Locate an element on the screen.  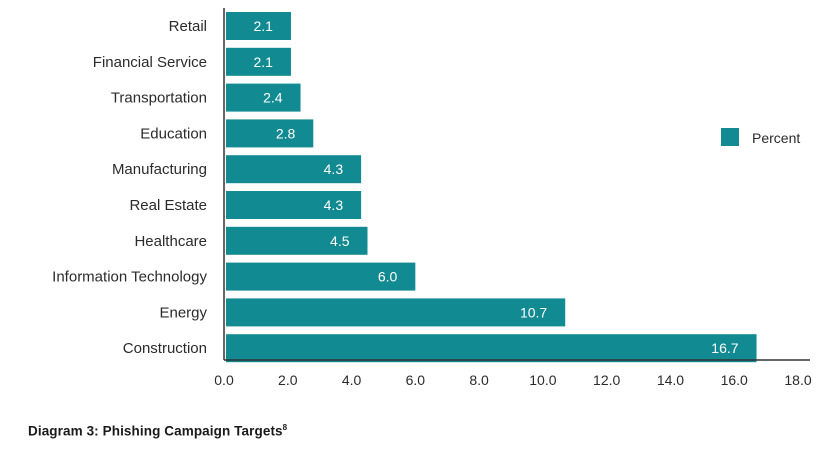
category-label: Energy is located at coordinates (183, 312).